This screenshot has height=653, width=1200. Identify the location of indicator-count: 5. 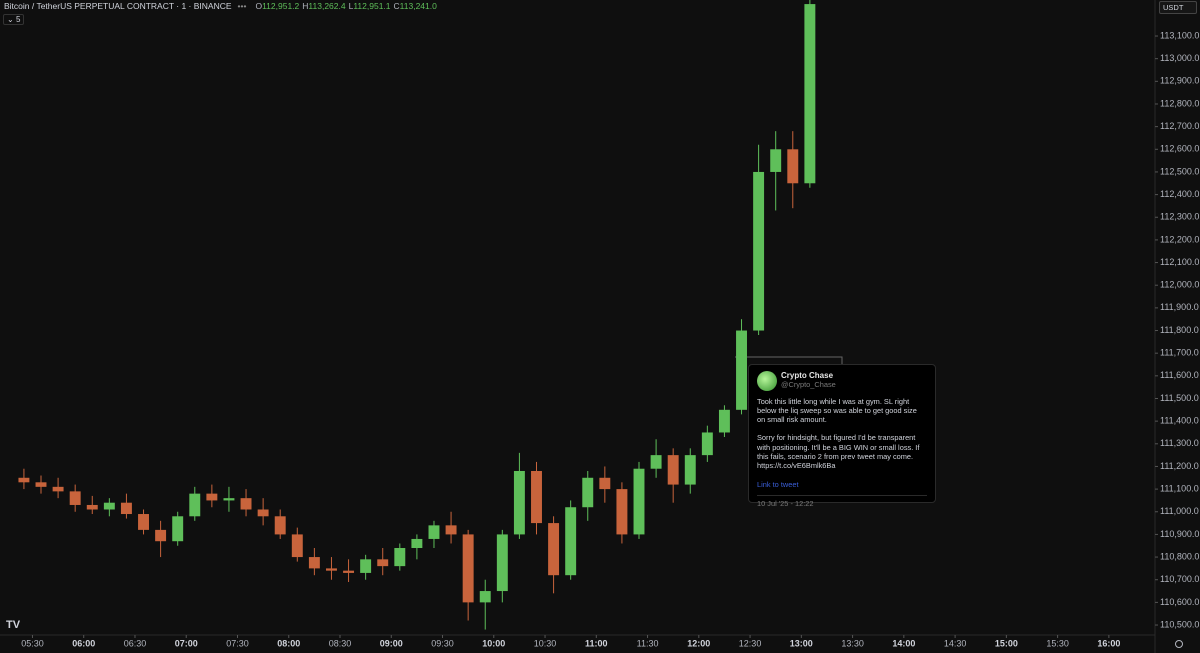
(18, 19).